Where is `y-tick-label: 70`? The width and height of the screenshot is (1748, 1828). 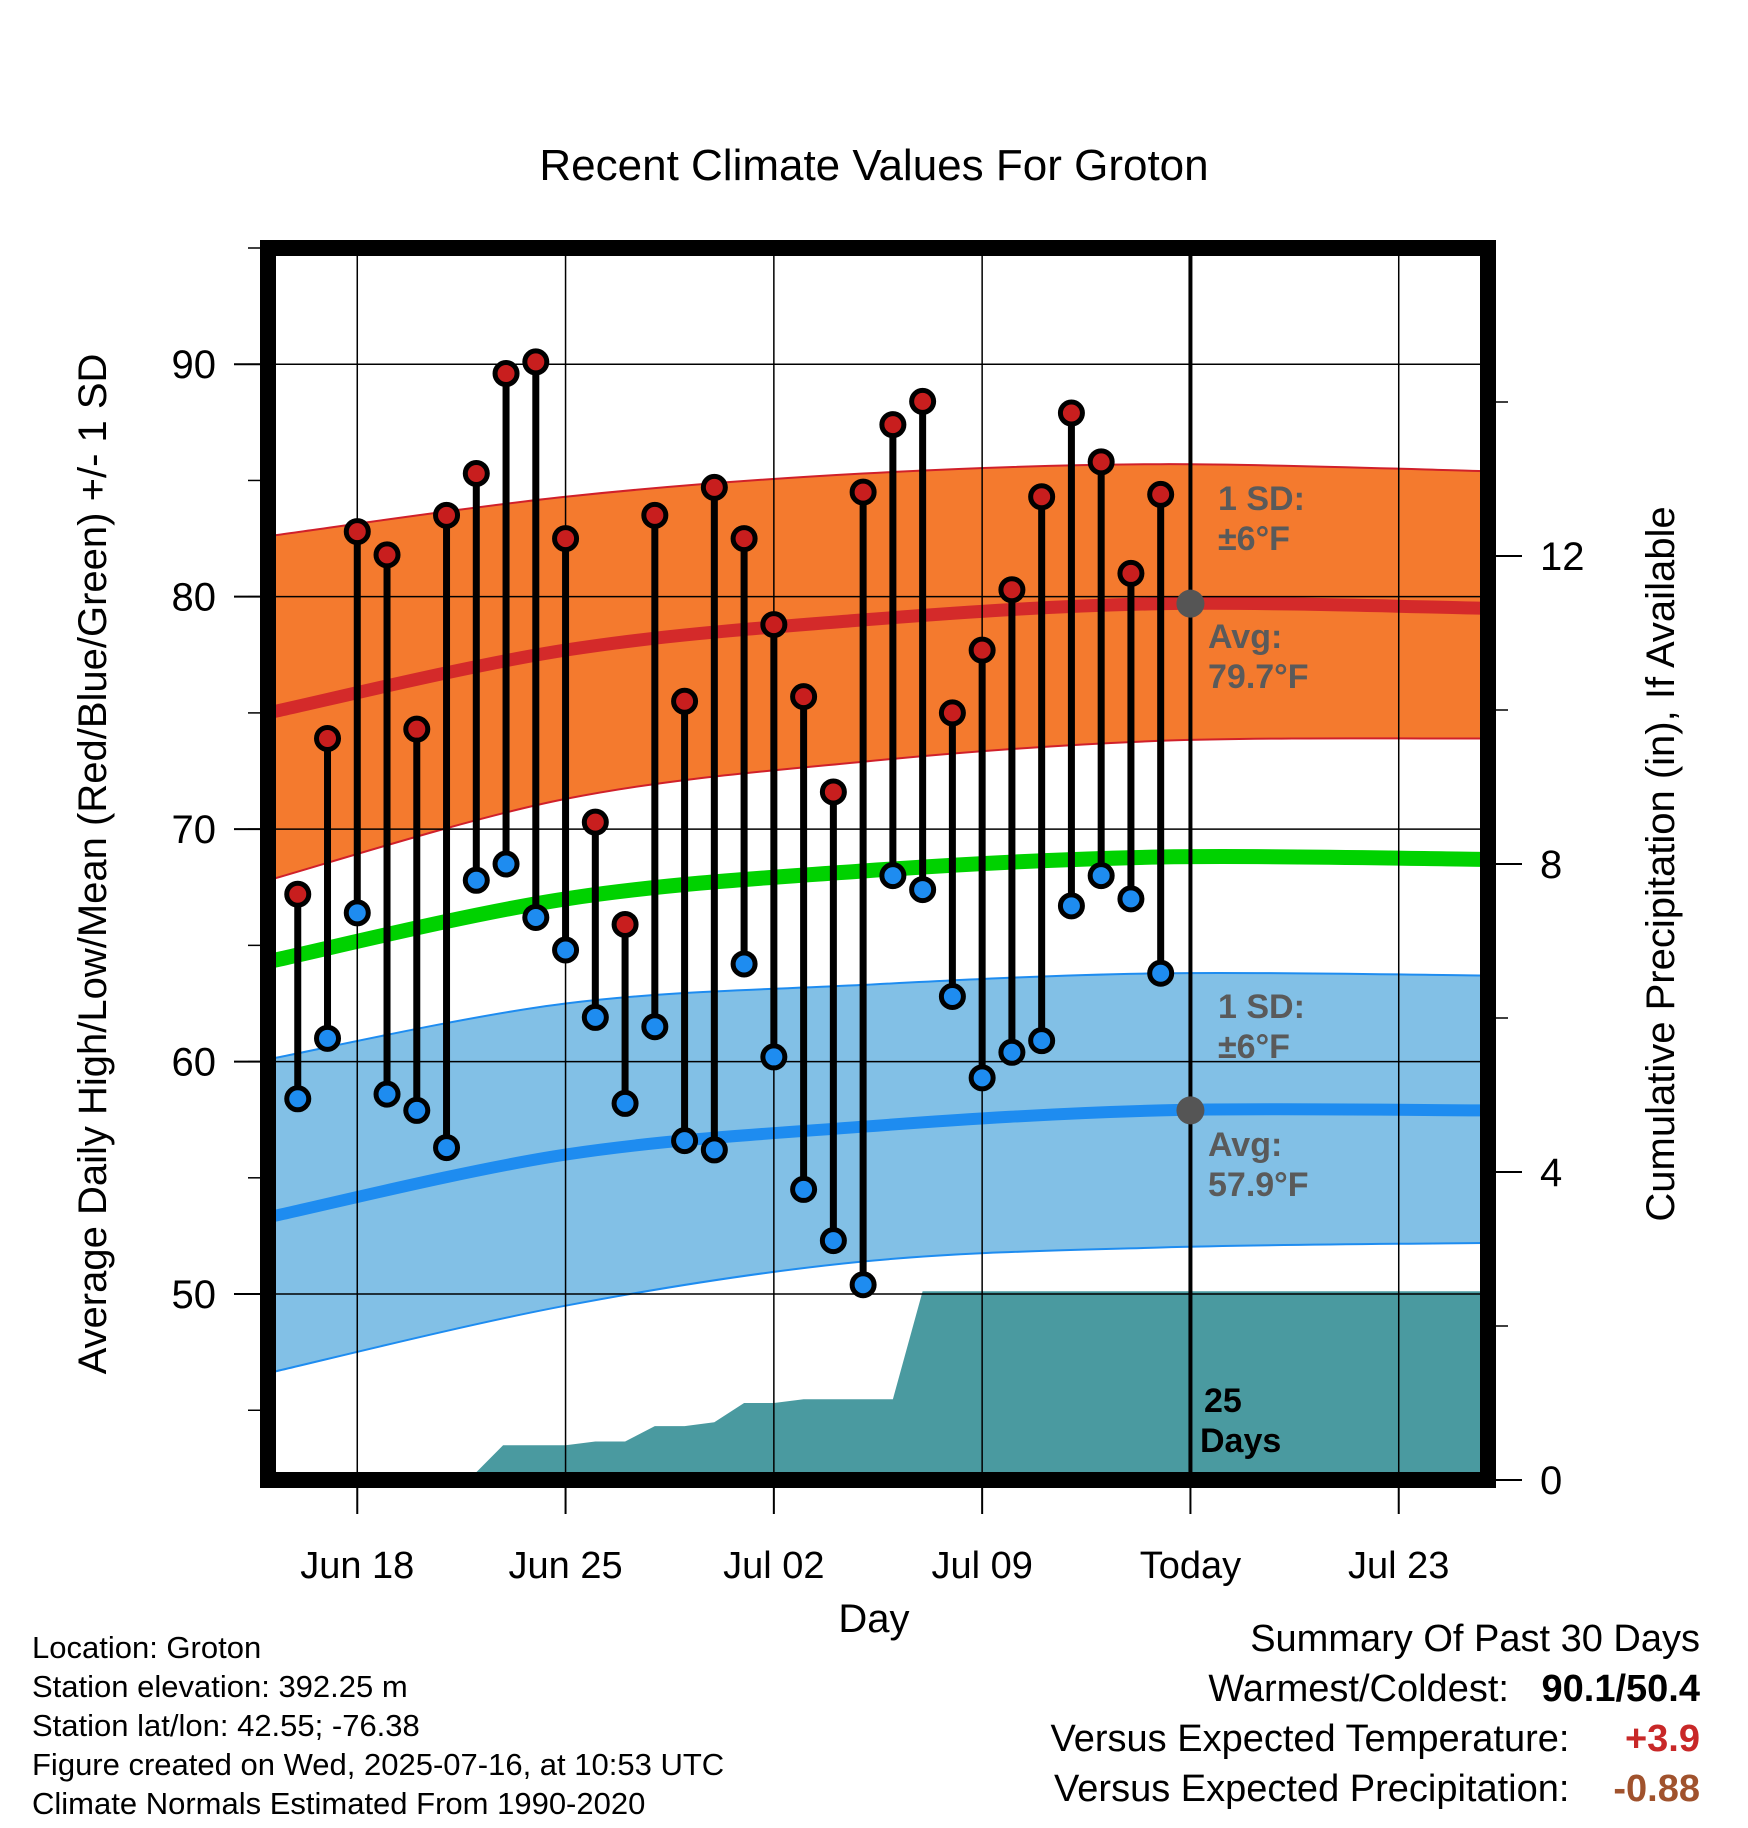 y-tick-label: 70 is located at coordinates (194, 830).